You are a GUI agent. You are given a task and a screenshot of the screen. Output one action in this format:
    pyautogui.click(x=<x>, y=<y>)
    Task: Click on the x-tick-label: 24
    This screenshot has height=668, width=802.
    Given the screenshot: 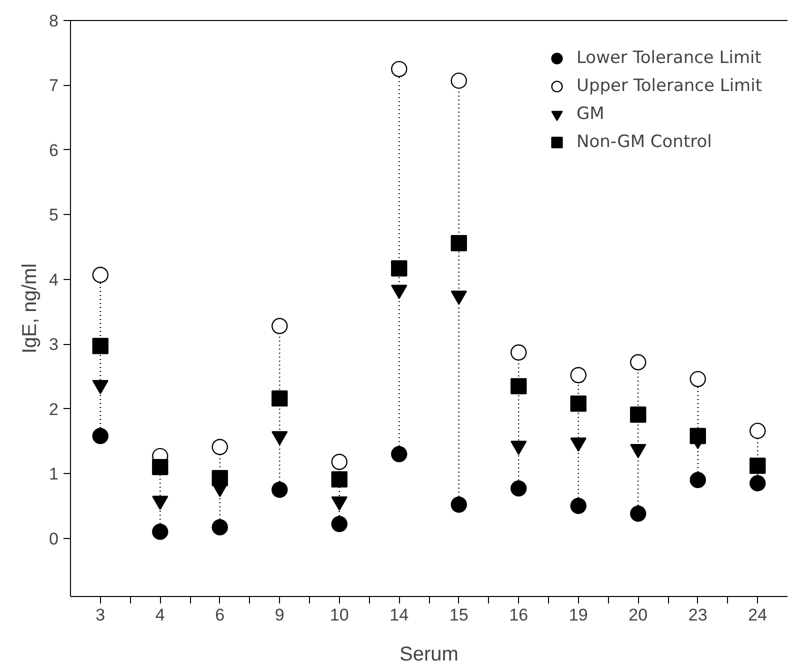 What is the action you would take?
    pyautogui.click(x=758, y=615)
    